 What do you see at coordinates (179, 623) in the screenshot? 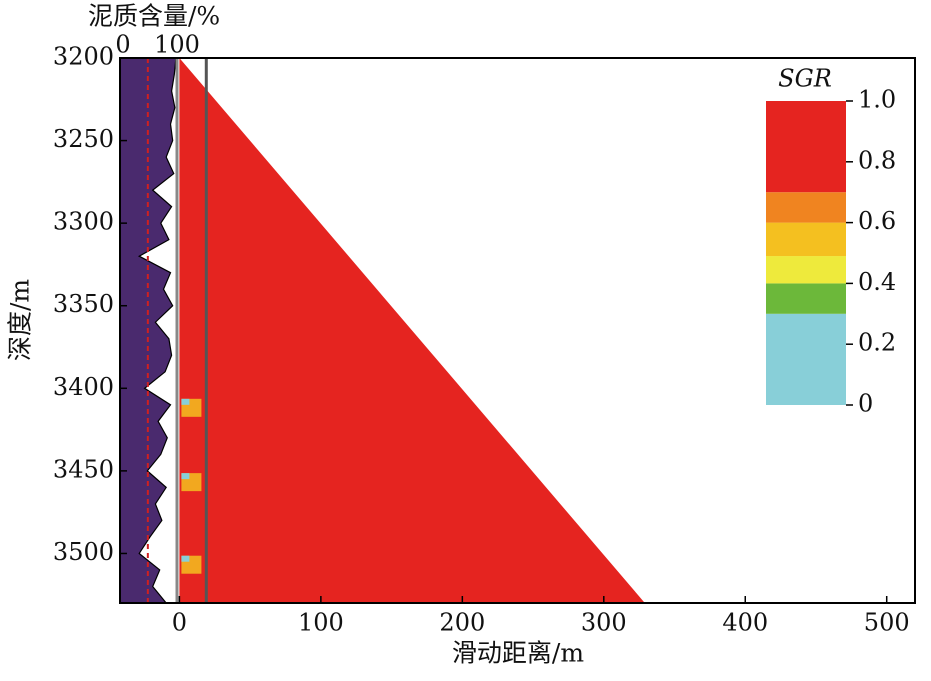
I see `x-tick-label: 0` at bounding box center [179, 623].